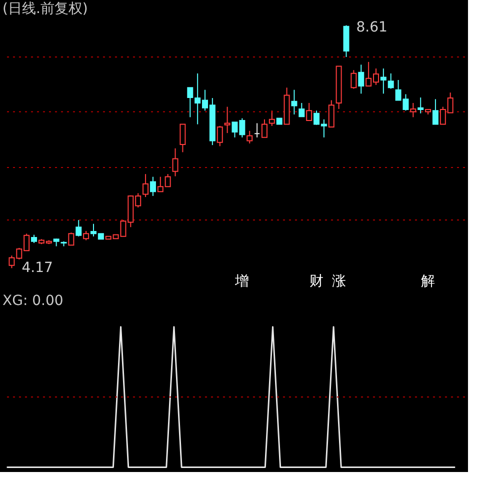  I want to click on annotation: 4.17, so click(37, 268).